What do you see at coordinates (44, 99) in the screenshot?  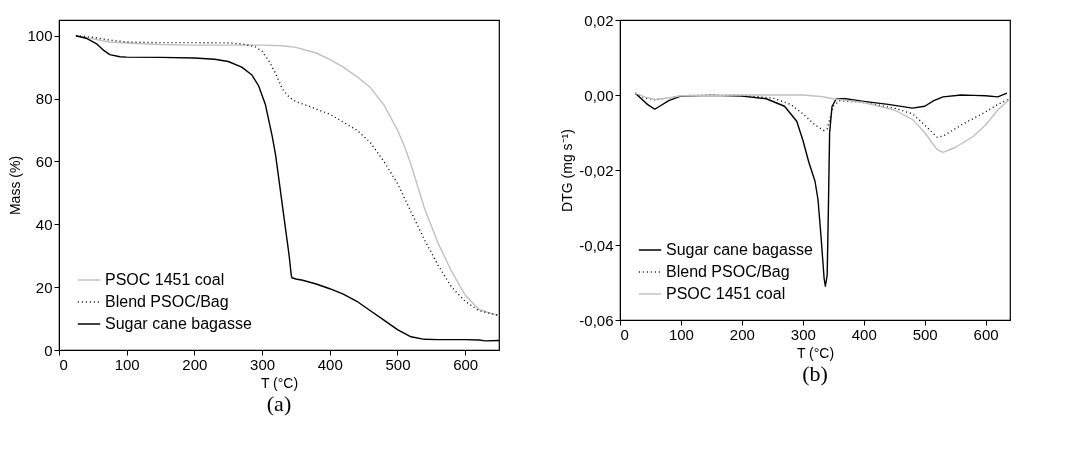 I see `y-tick-label: 80` at bounding box center [44, 99].